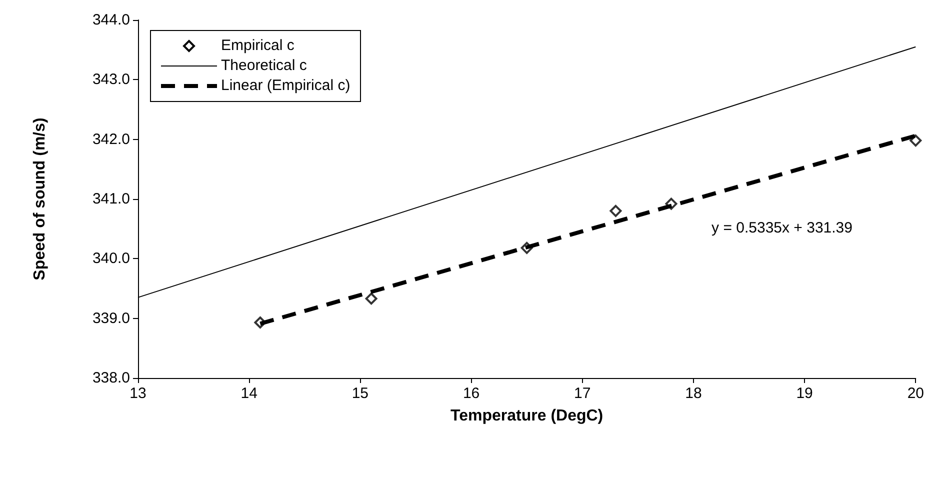 This screenshot has width=927, height=486. What do you see at coordinates (111, 199) in the screenshot?
I see `y-tick-label: 341.0` at bounding box center [111, 199].